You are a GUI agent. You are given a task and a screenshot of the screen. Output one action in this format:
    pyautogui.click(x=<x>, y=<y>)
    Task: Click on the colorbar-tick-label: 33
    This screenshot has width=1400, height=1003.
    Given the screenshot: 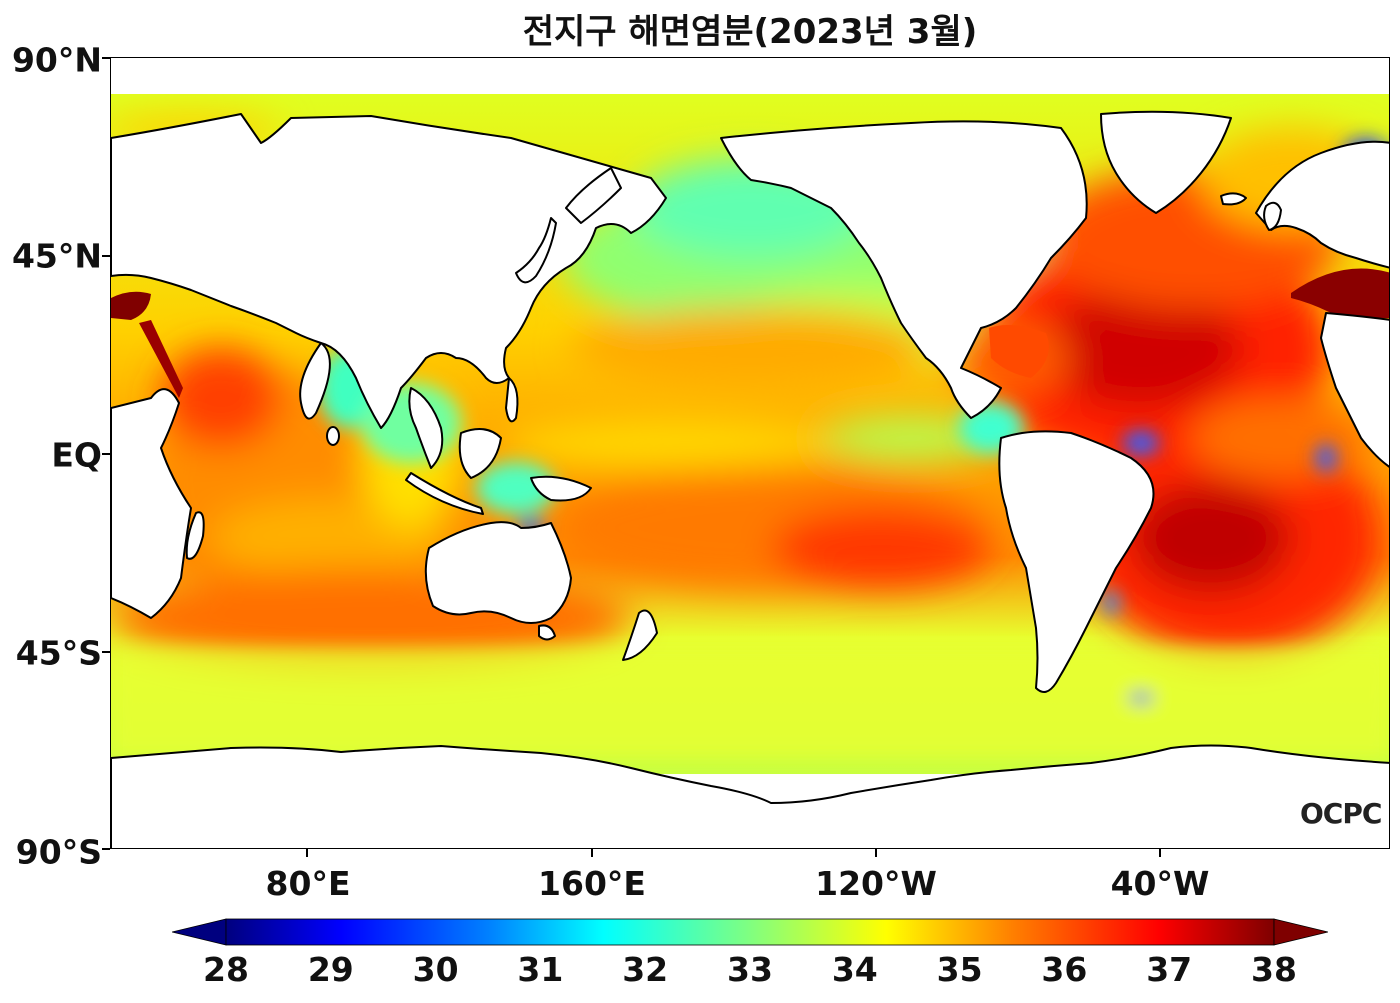 What is the action you would take?
    pyautogui.click(x=750, y=969)
    